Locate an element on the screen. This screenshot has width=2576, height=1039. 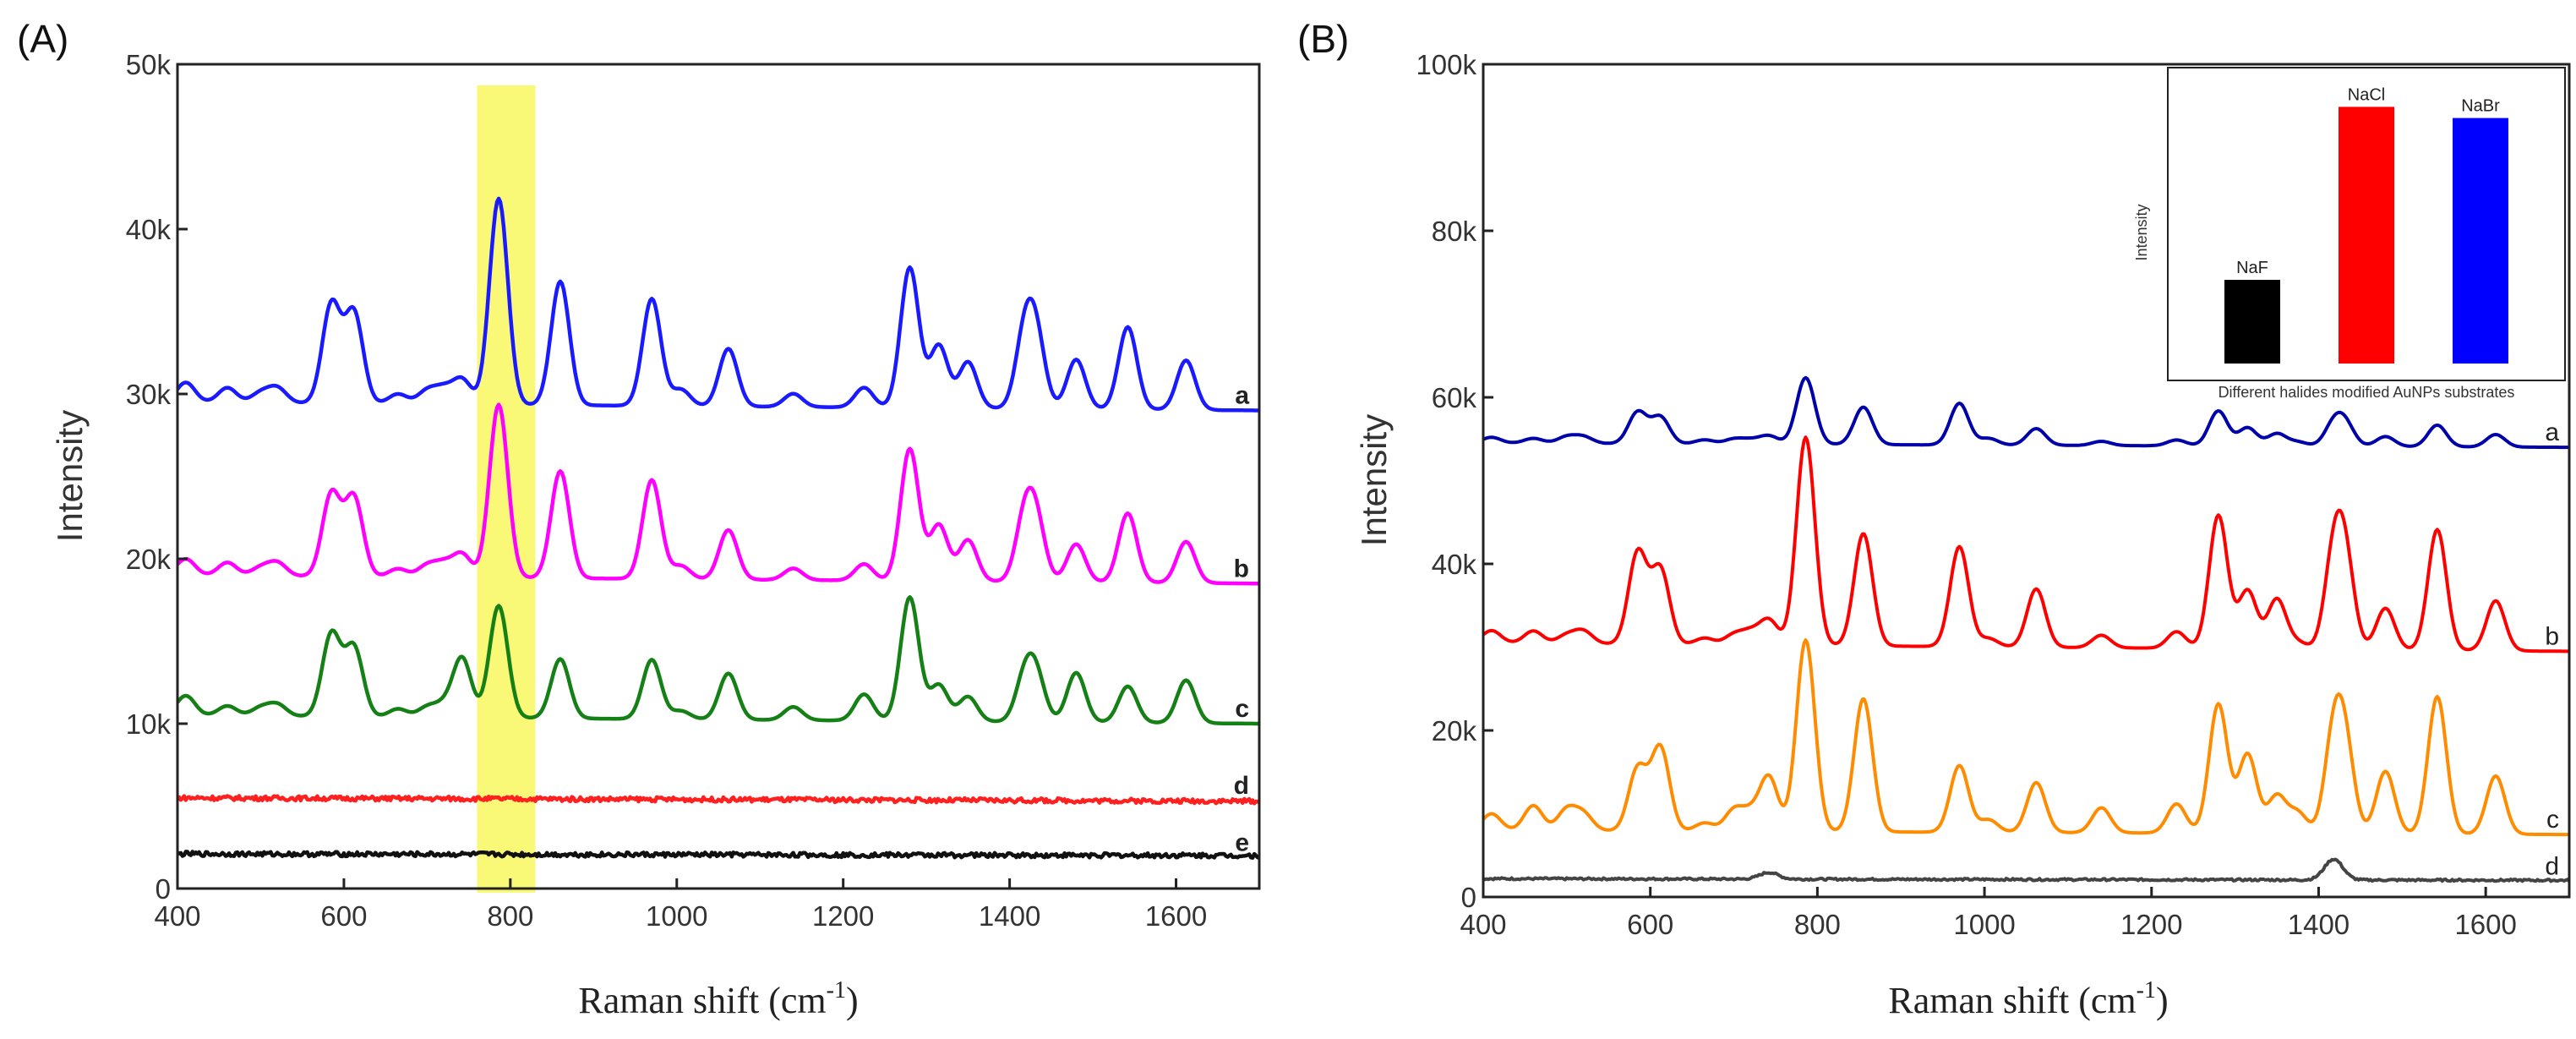
inset-bars: NaF NaCl NaBr is located at coordinates (2366, 224).